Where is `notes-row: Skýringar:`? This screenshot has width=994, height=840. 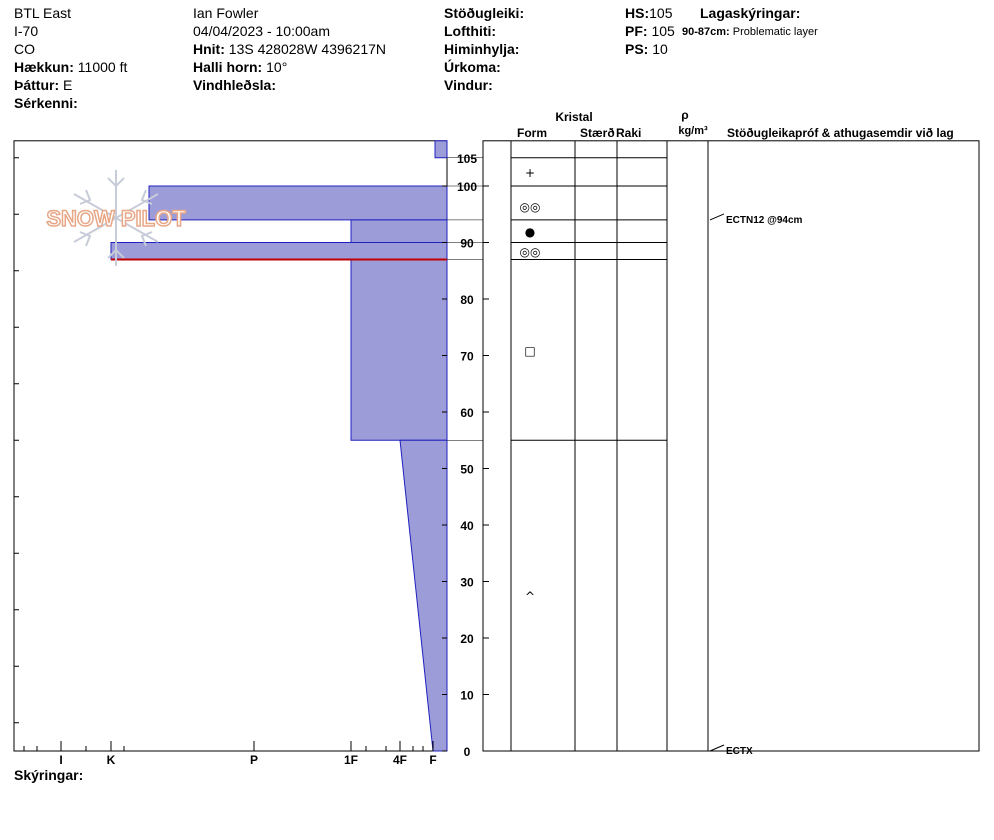 notes-row: Skýringar: is located at coordinates (48, 775).